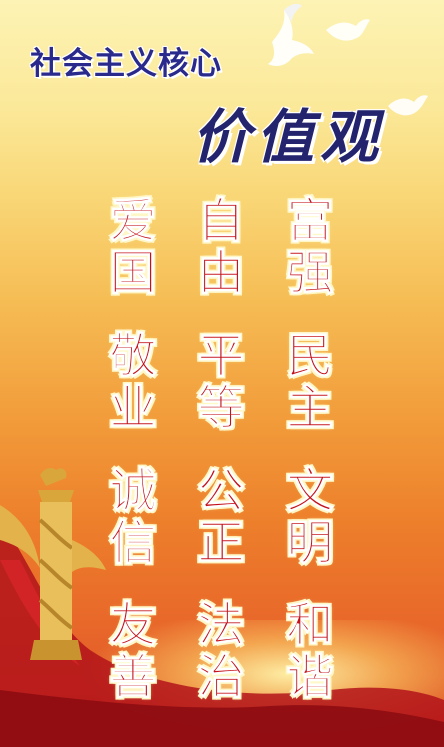 This screenshot has width=444, height=747. What do you see at coordinates (221, 543) in the screenshot?
I see `value-char: 正` at bounding box center [221, 543].